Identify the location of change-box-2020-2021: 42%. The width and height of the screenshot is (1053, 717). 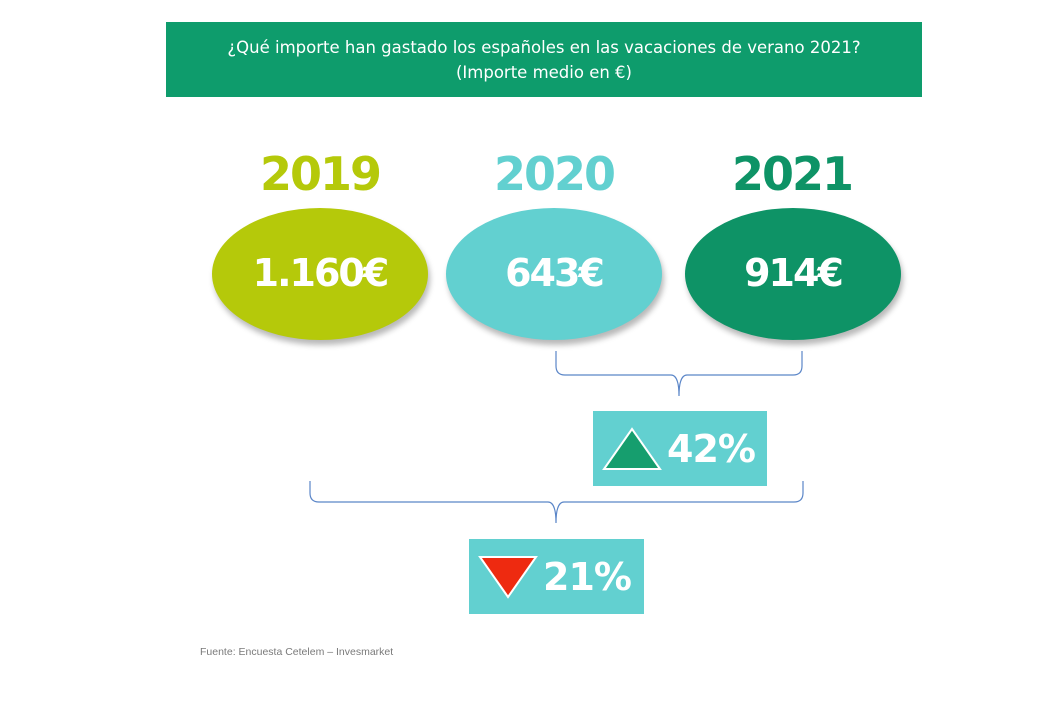
(680, 448).